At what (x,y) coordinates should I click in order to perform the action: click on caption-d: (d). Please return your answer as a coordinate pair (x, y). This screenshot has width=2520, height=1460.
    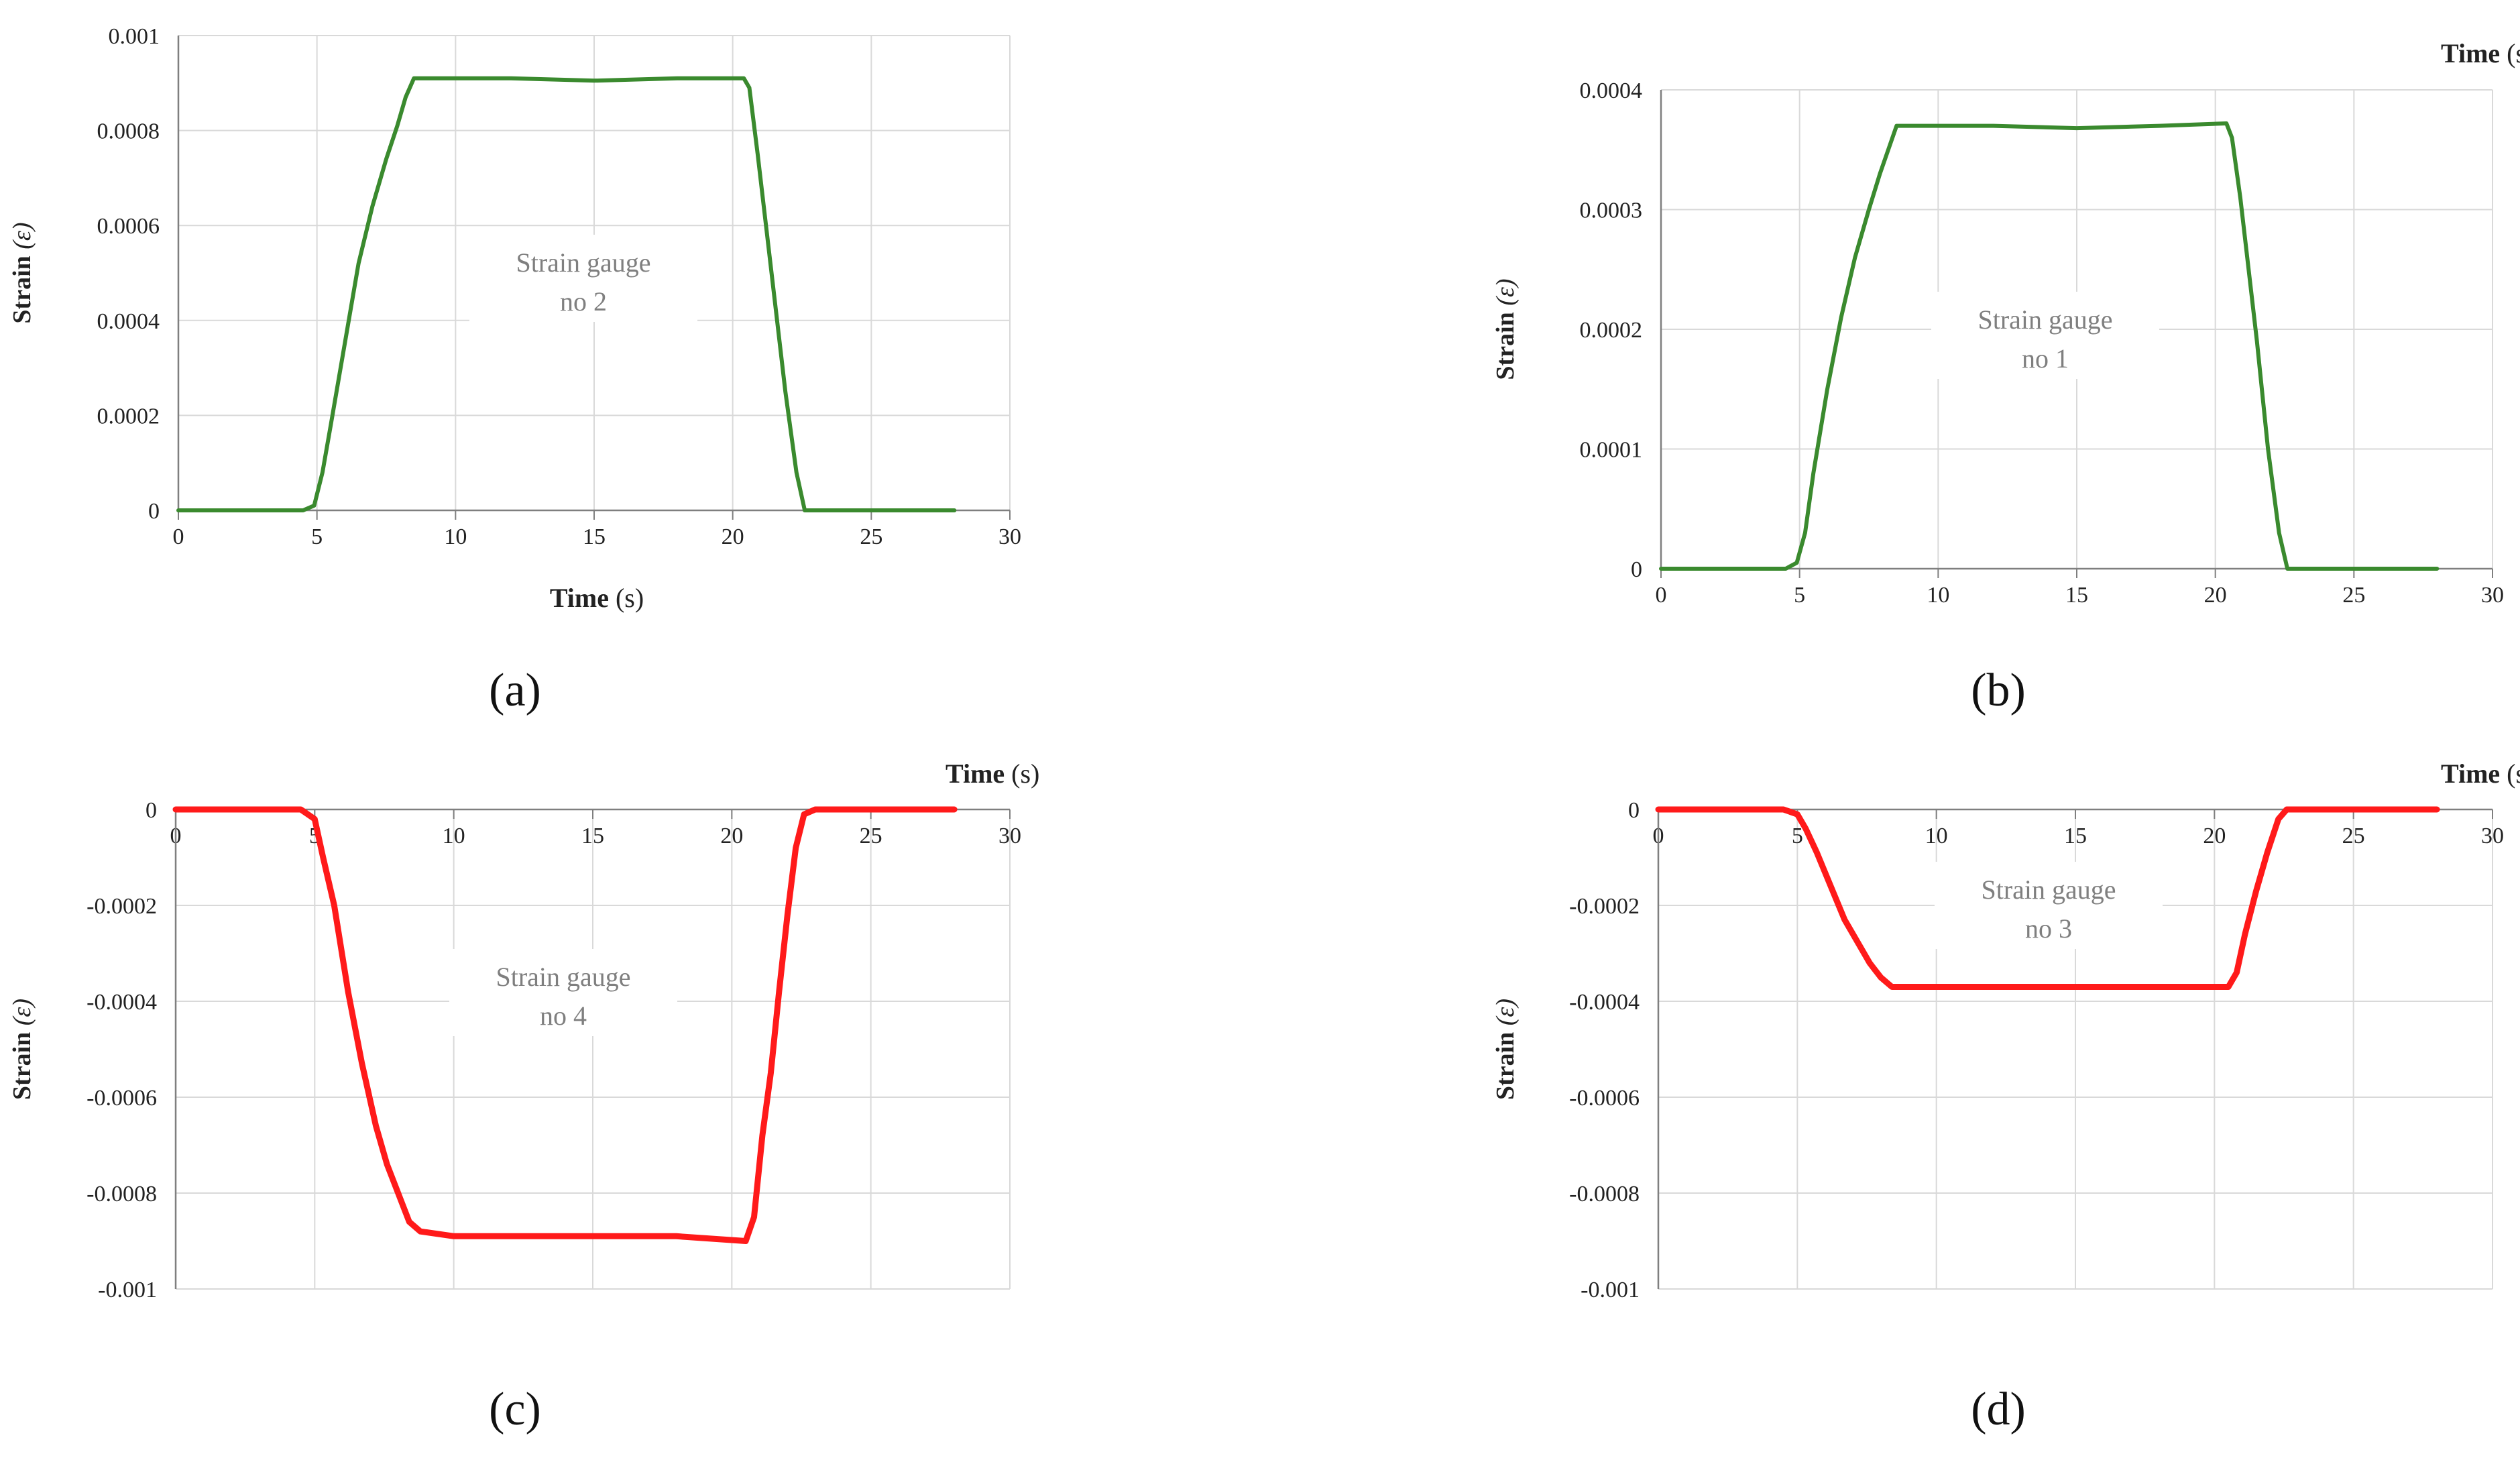
    Looking at the image, I should click on (1999, 1409).